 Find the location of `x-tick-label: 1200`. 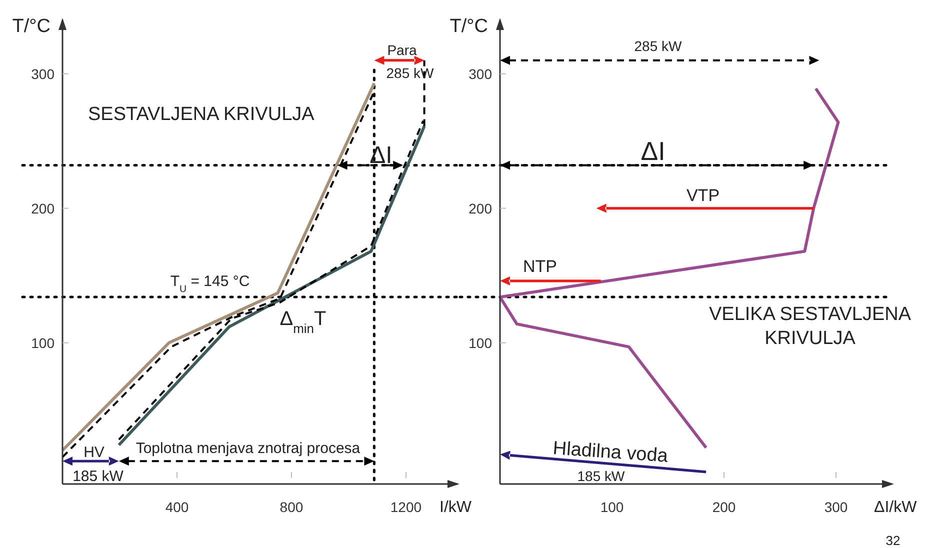

x-tick-label: 1200 is located at coordinates (406, 507).